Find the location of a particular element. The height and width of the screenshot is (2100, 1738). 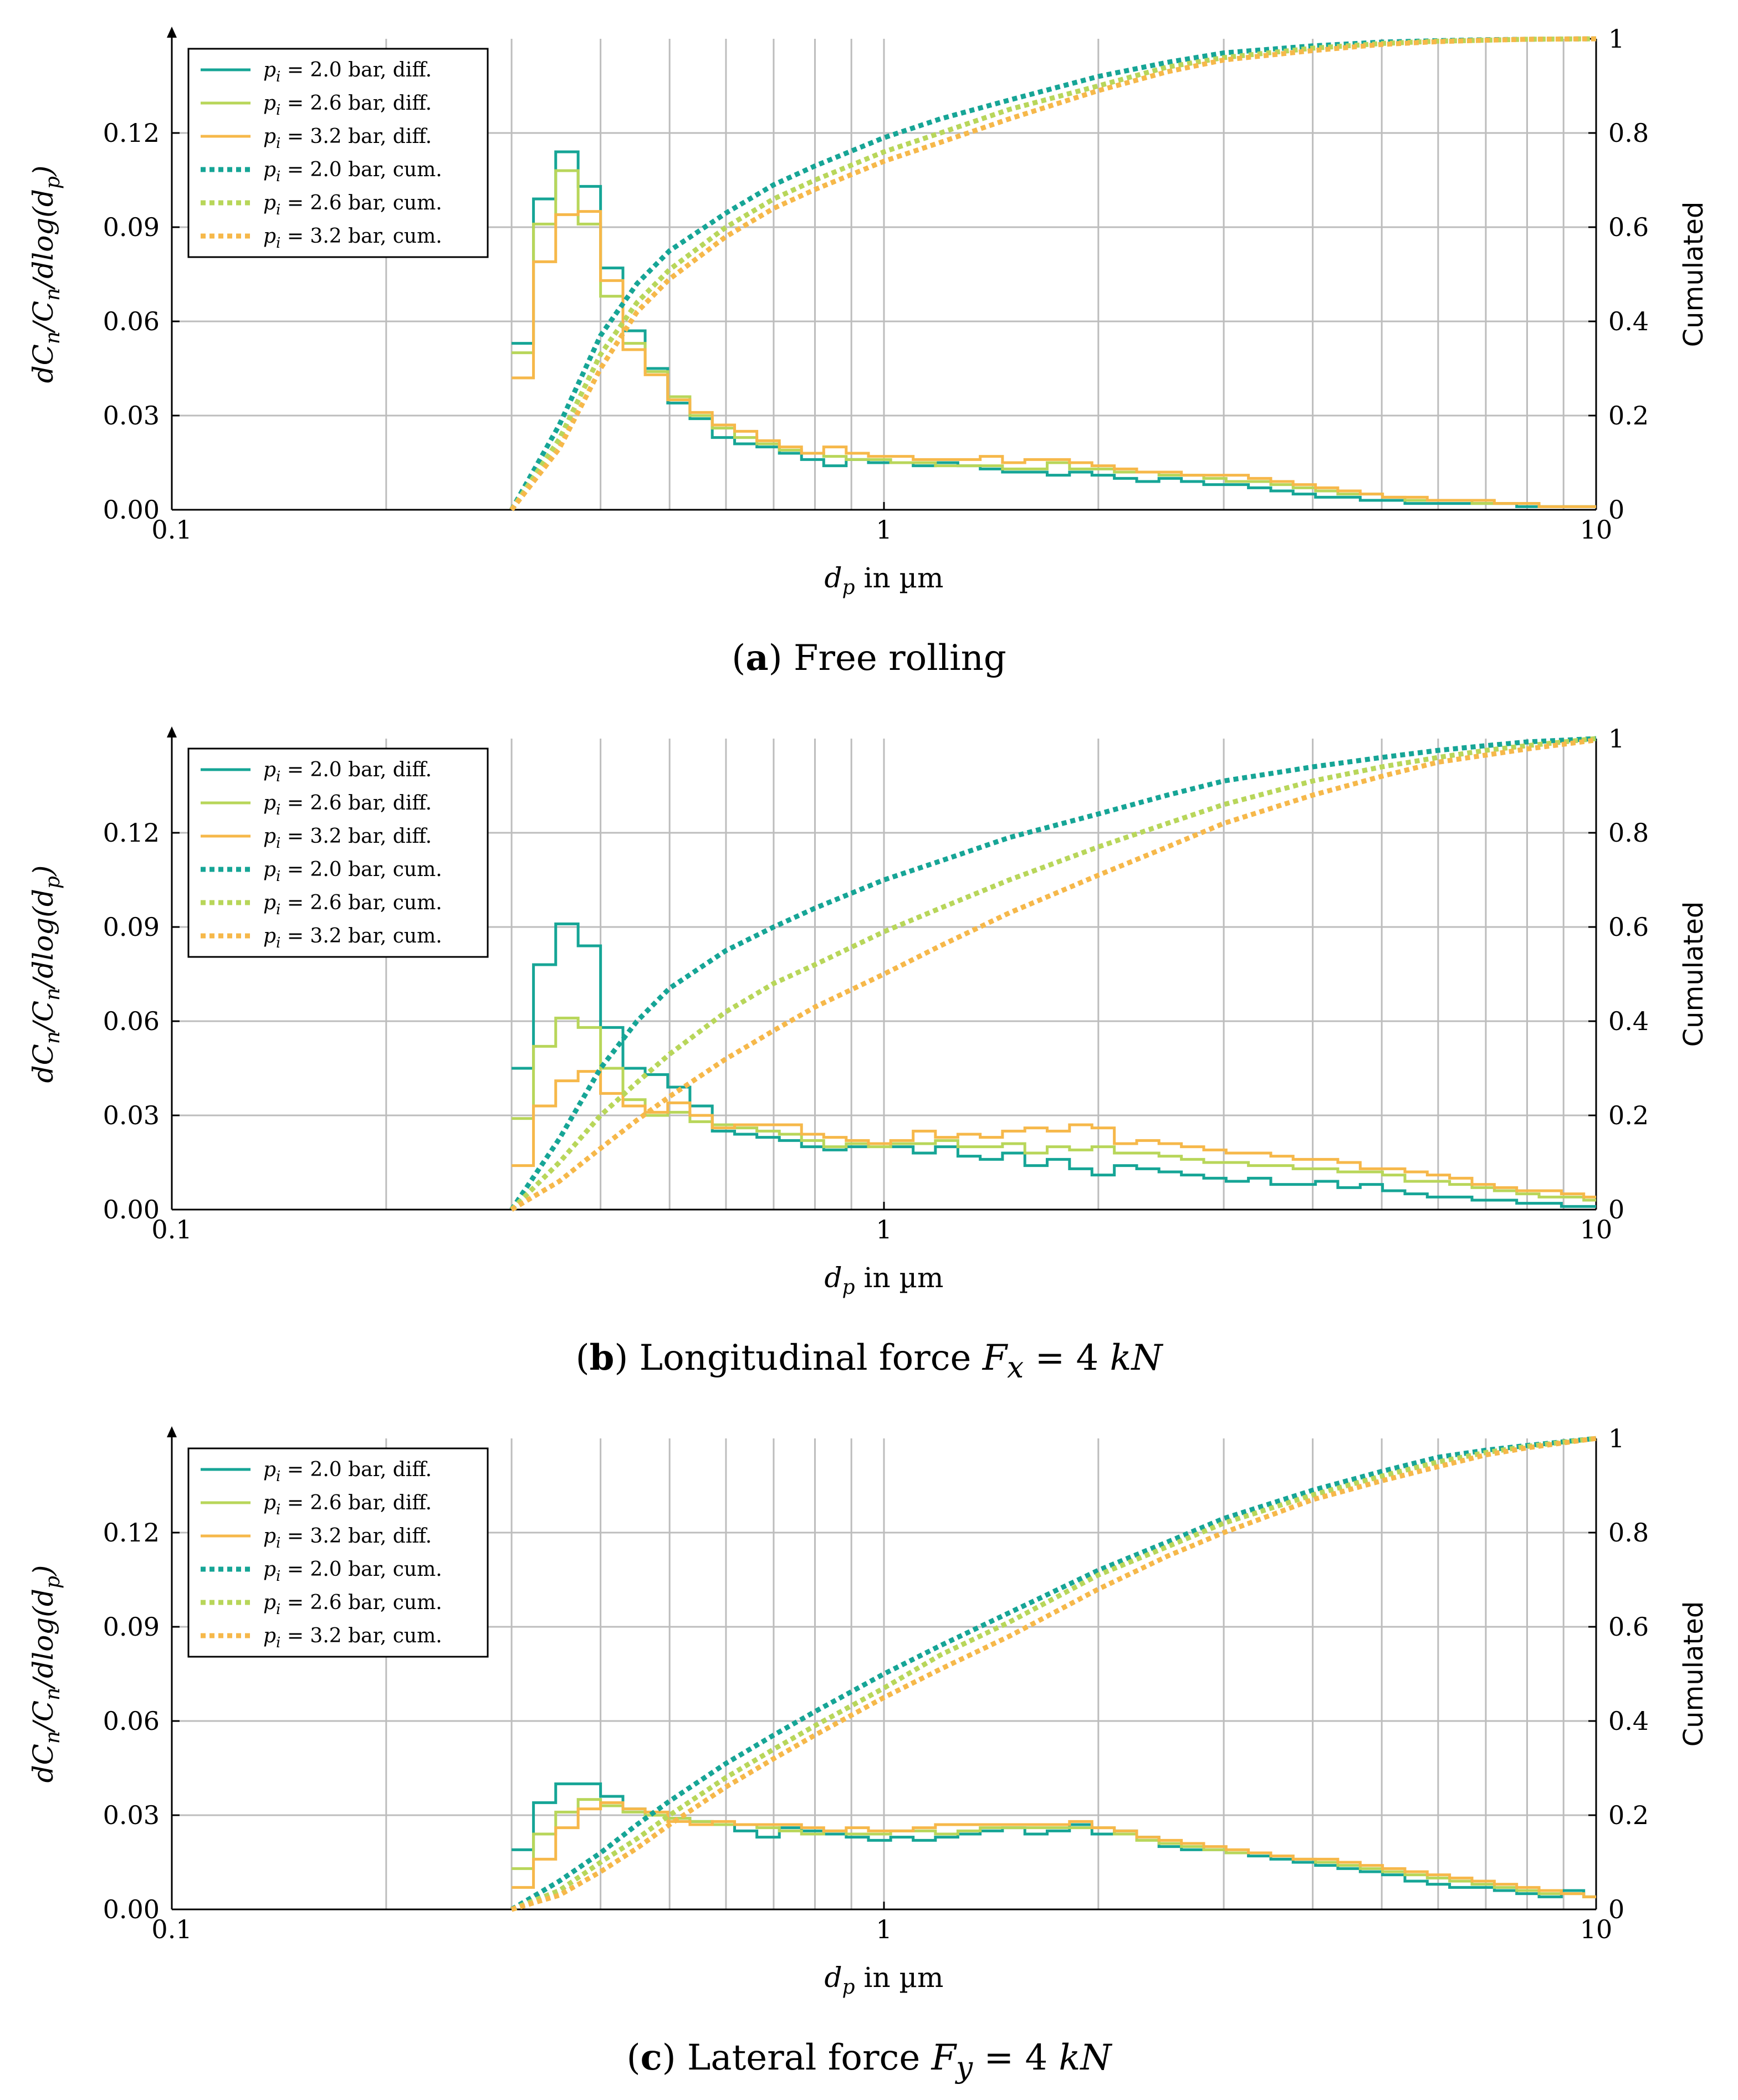

caption-a: (a) Free rolling is located at coordinates (869, 658).